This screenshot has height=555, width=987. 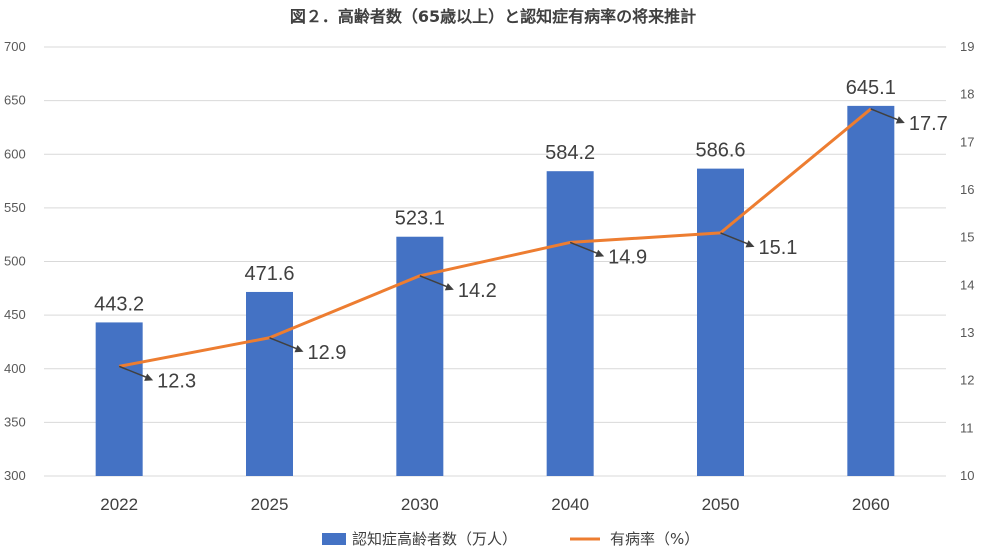 I want to click on right-tick-label: 14, so click(x=967, y=284).